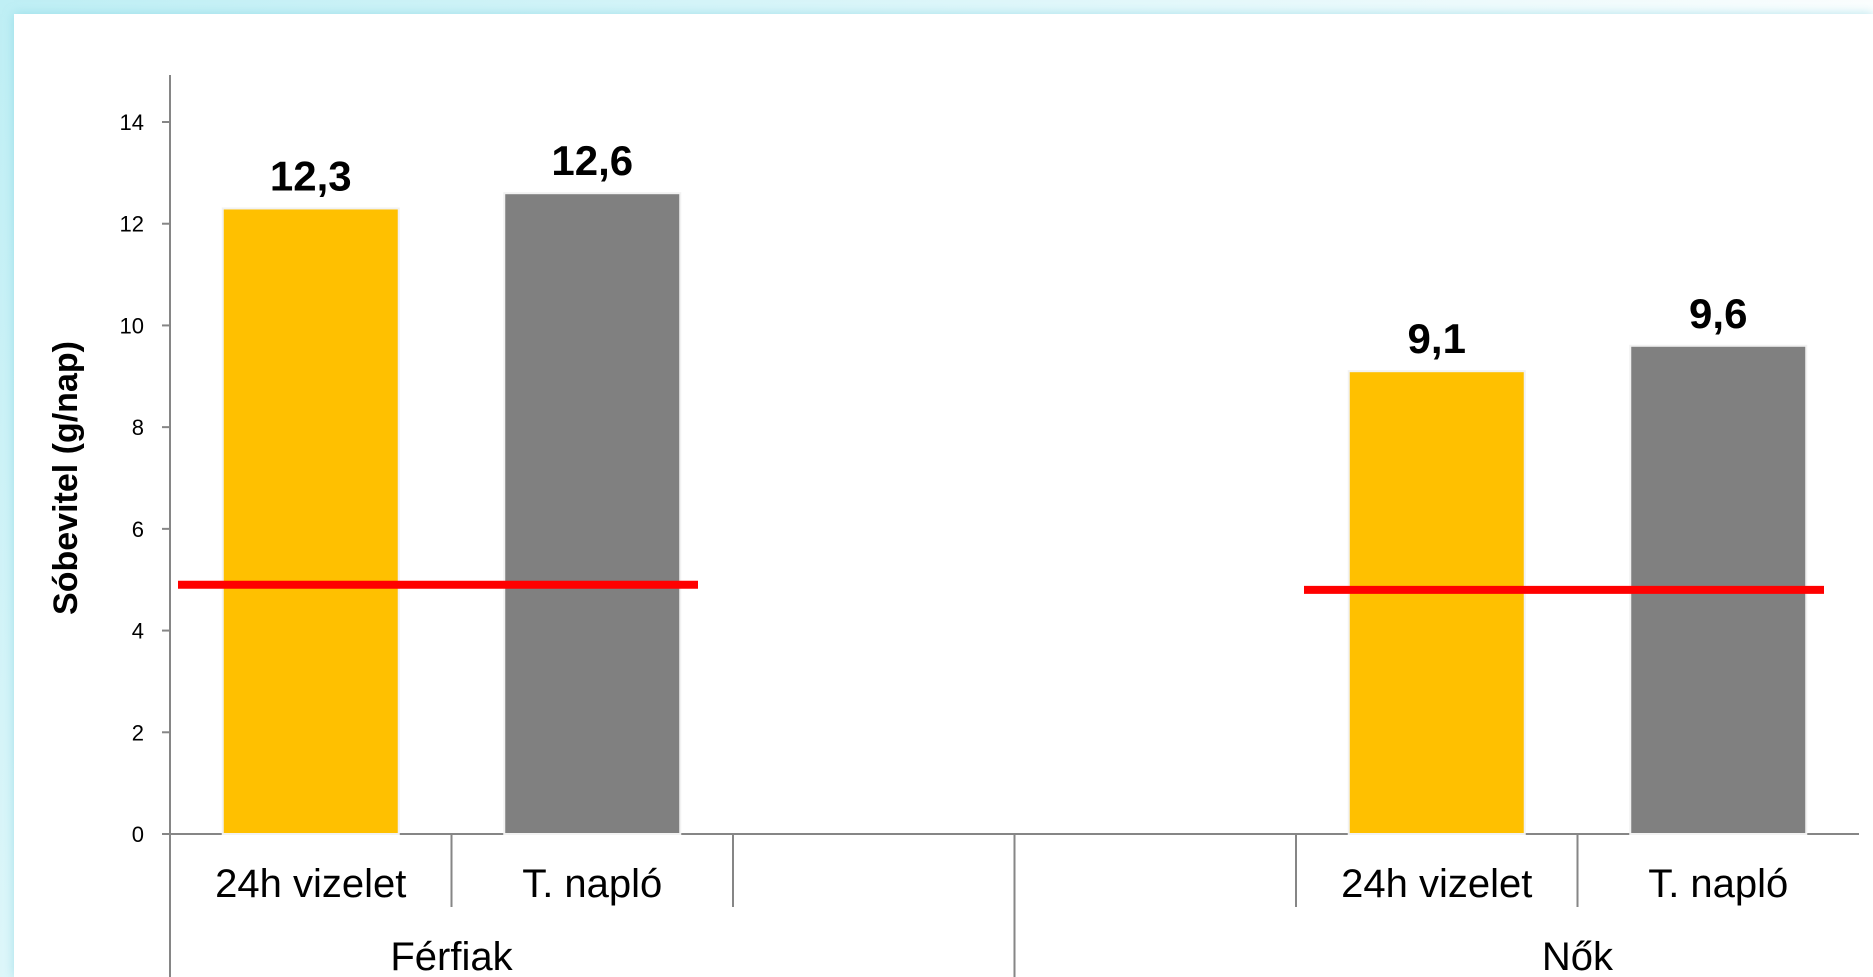 The height and width of the screenshot is (977, 1873). What do you see at coordinates (132, 224) in the screenshot?
I see `y-tick-label: 12` at bounding box center [132, 224].